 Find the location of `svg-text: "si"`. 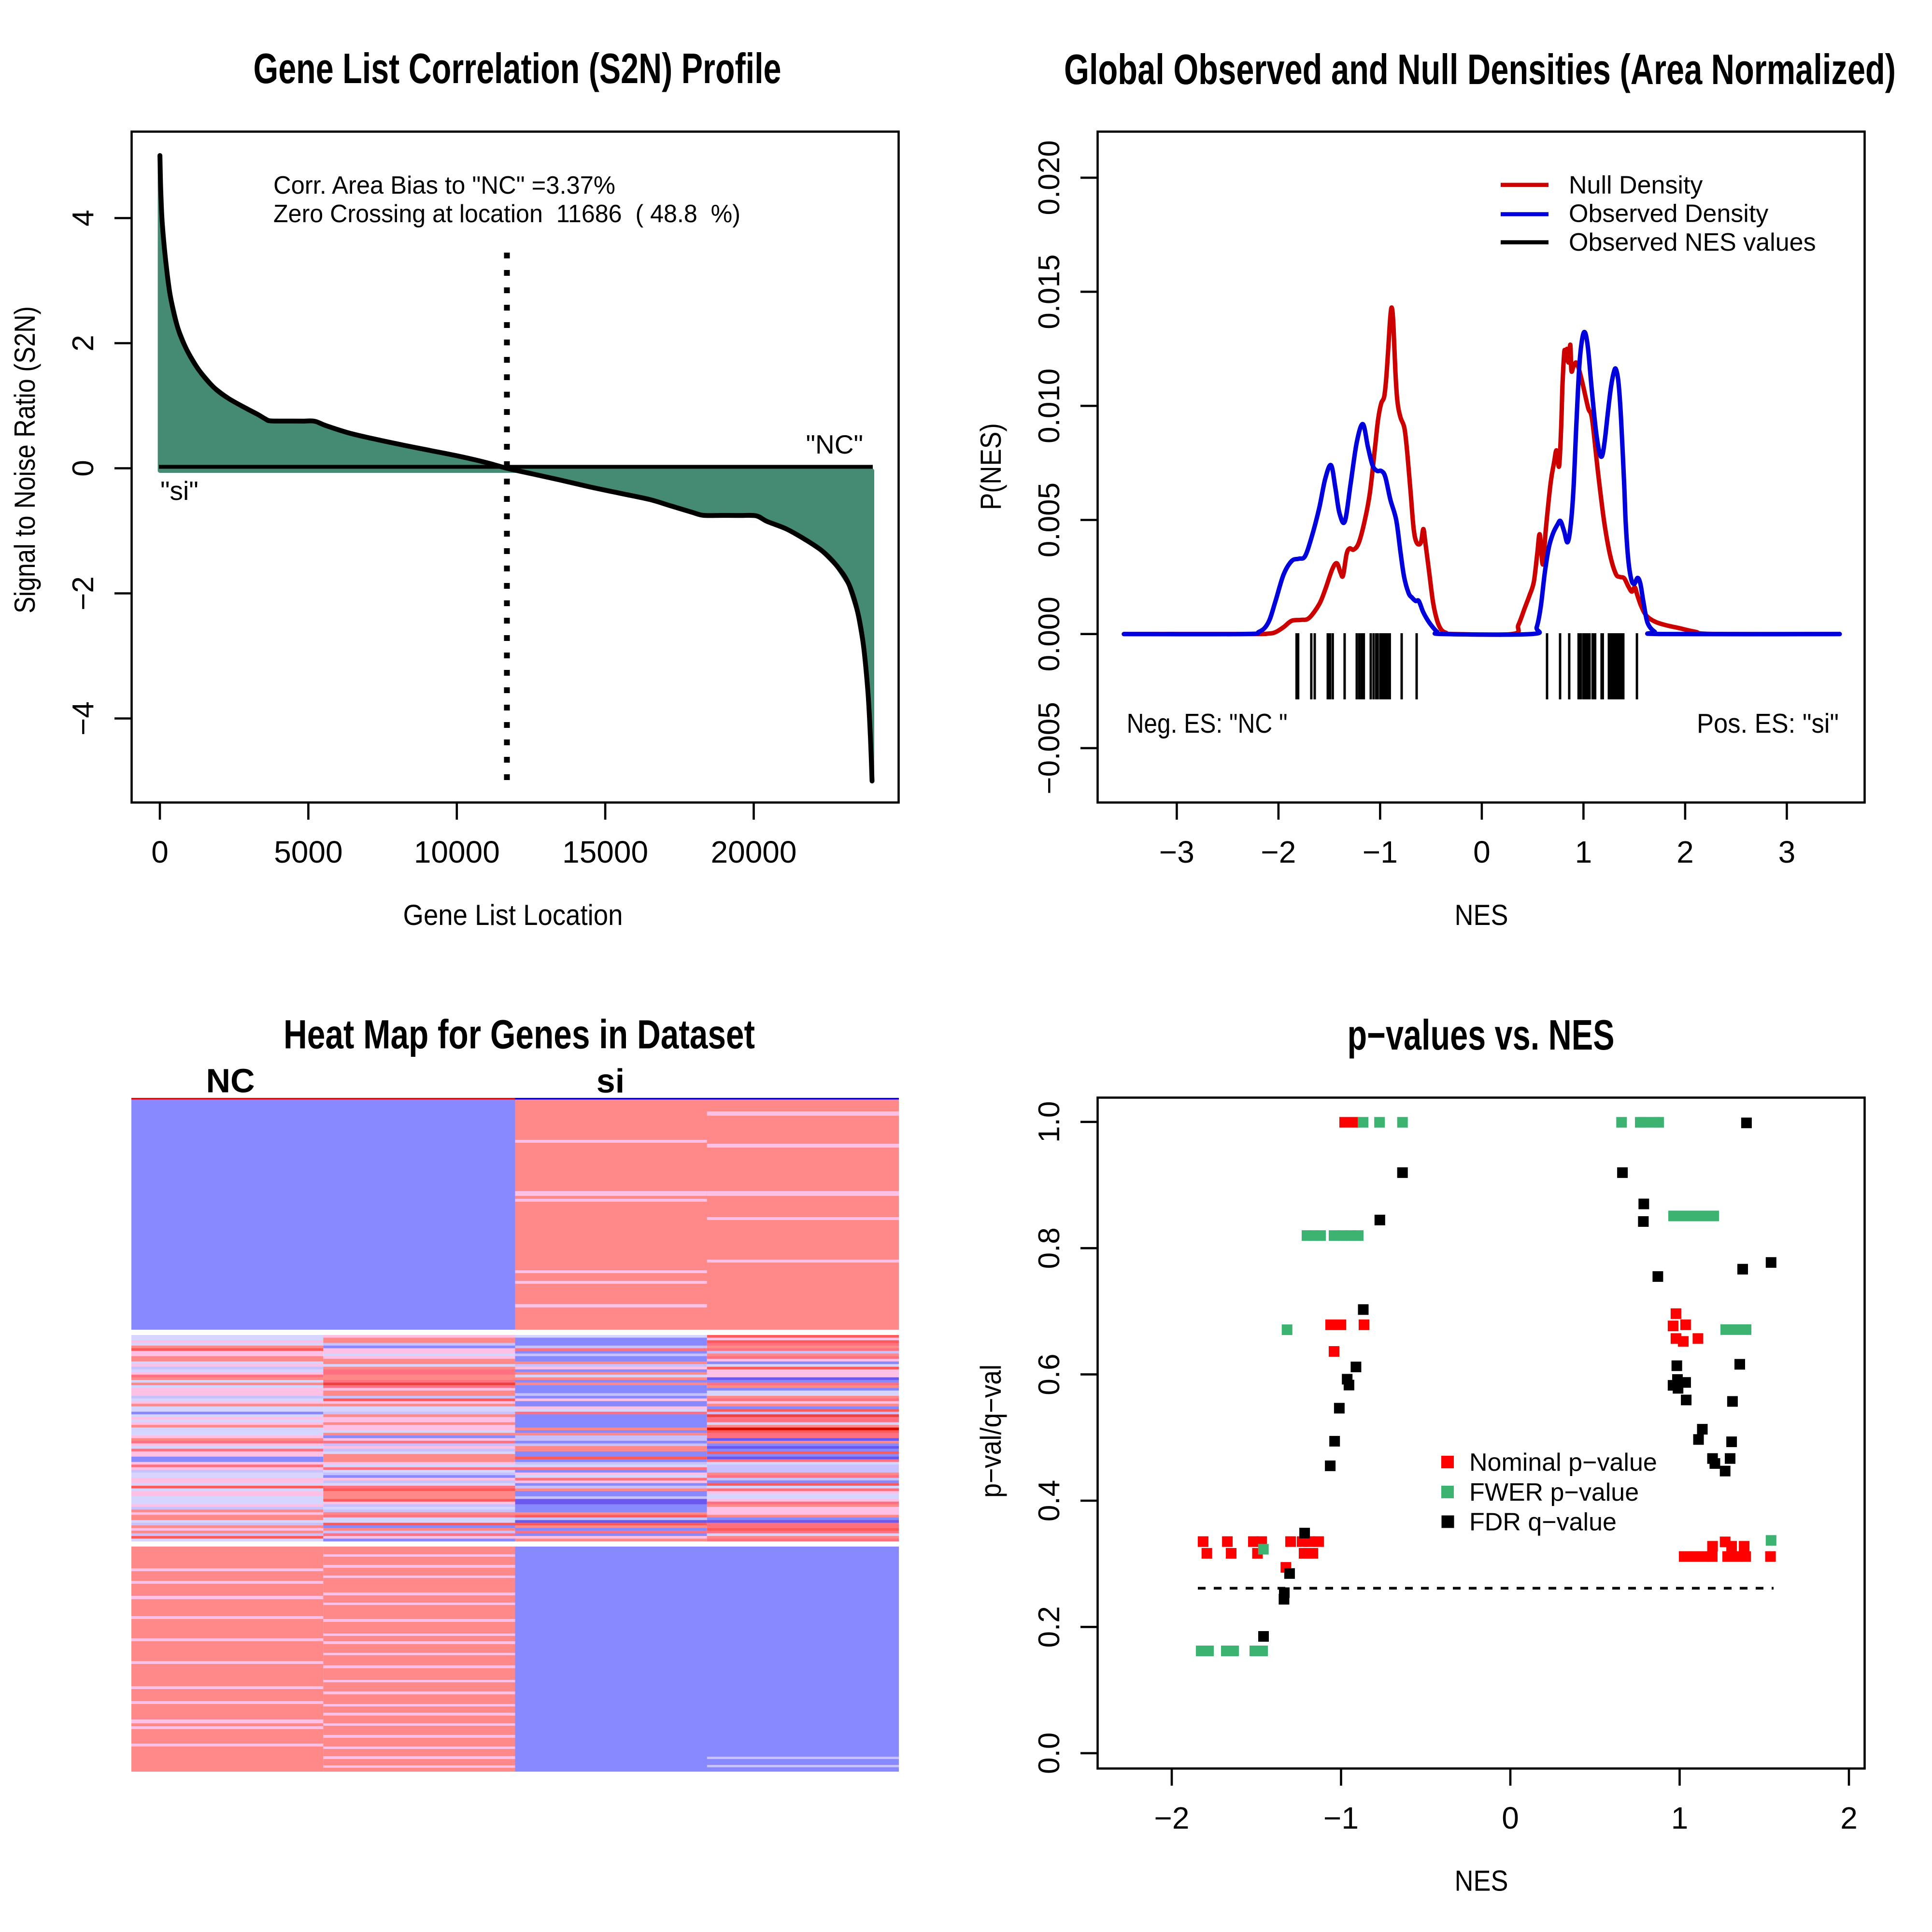

svg-text: "si" is located at coordinates (179, 491).